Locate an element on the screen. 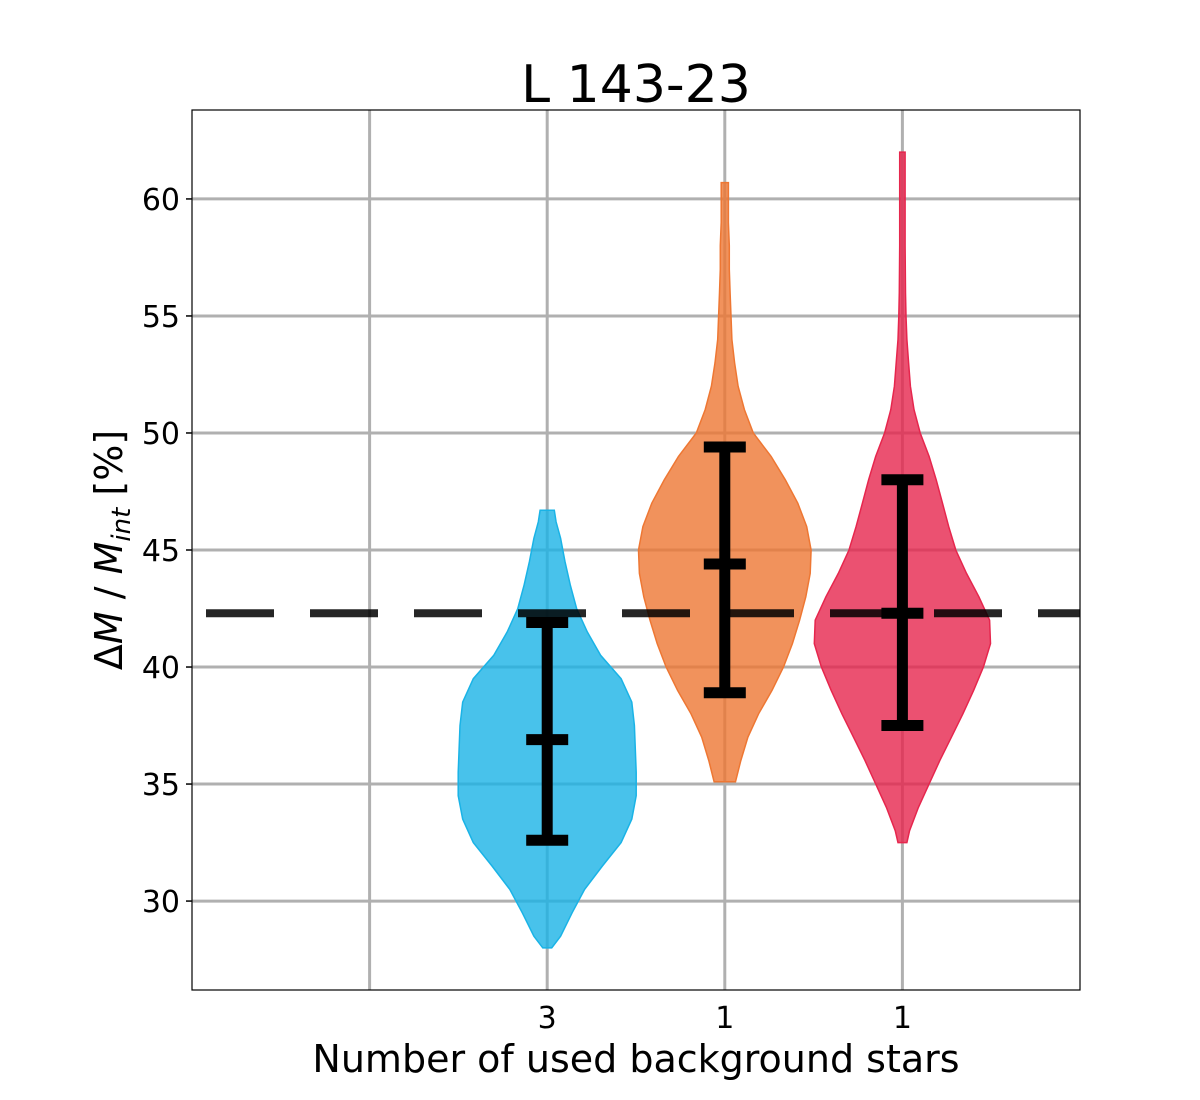  y-label-subscript: int is located at coordinates (122, 524).